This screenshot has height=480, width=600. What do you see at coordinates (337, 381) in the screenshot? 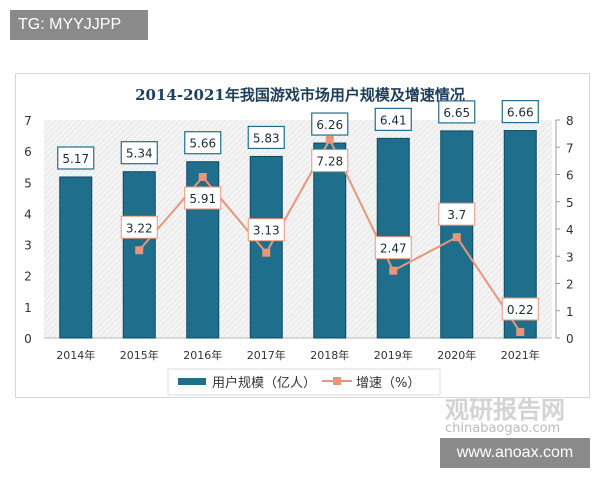
I see `legend-line-marker` at bounding box center [337, 381].